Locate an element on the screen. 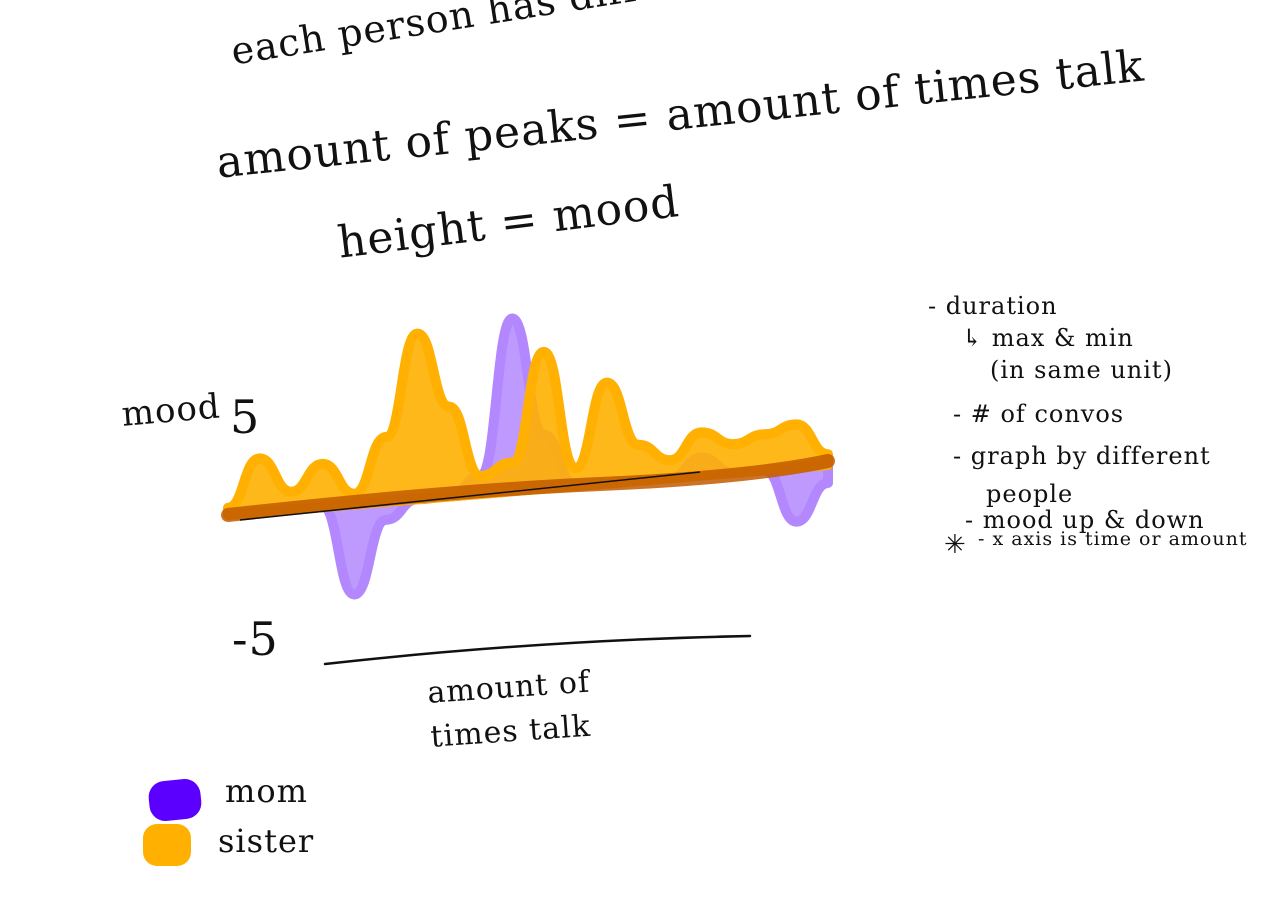 The image size is (1276, 910). note-same-unit: (in same unit) is located at coordinates (1081, 370).